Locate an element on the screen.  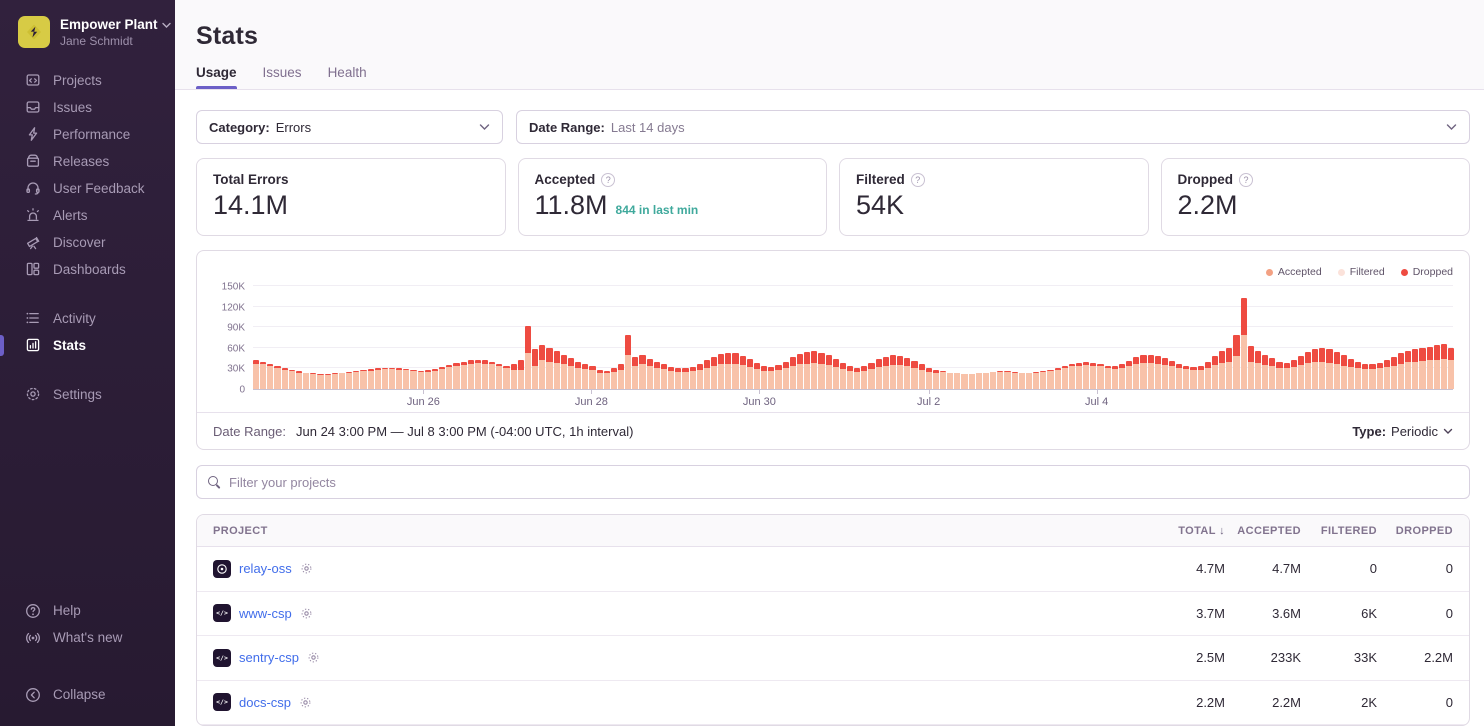
sidebar-item-label: User Feedback is located at coordinates (99, 188).